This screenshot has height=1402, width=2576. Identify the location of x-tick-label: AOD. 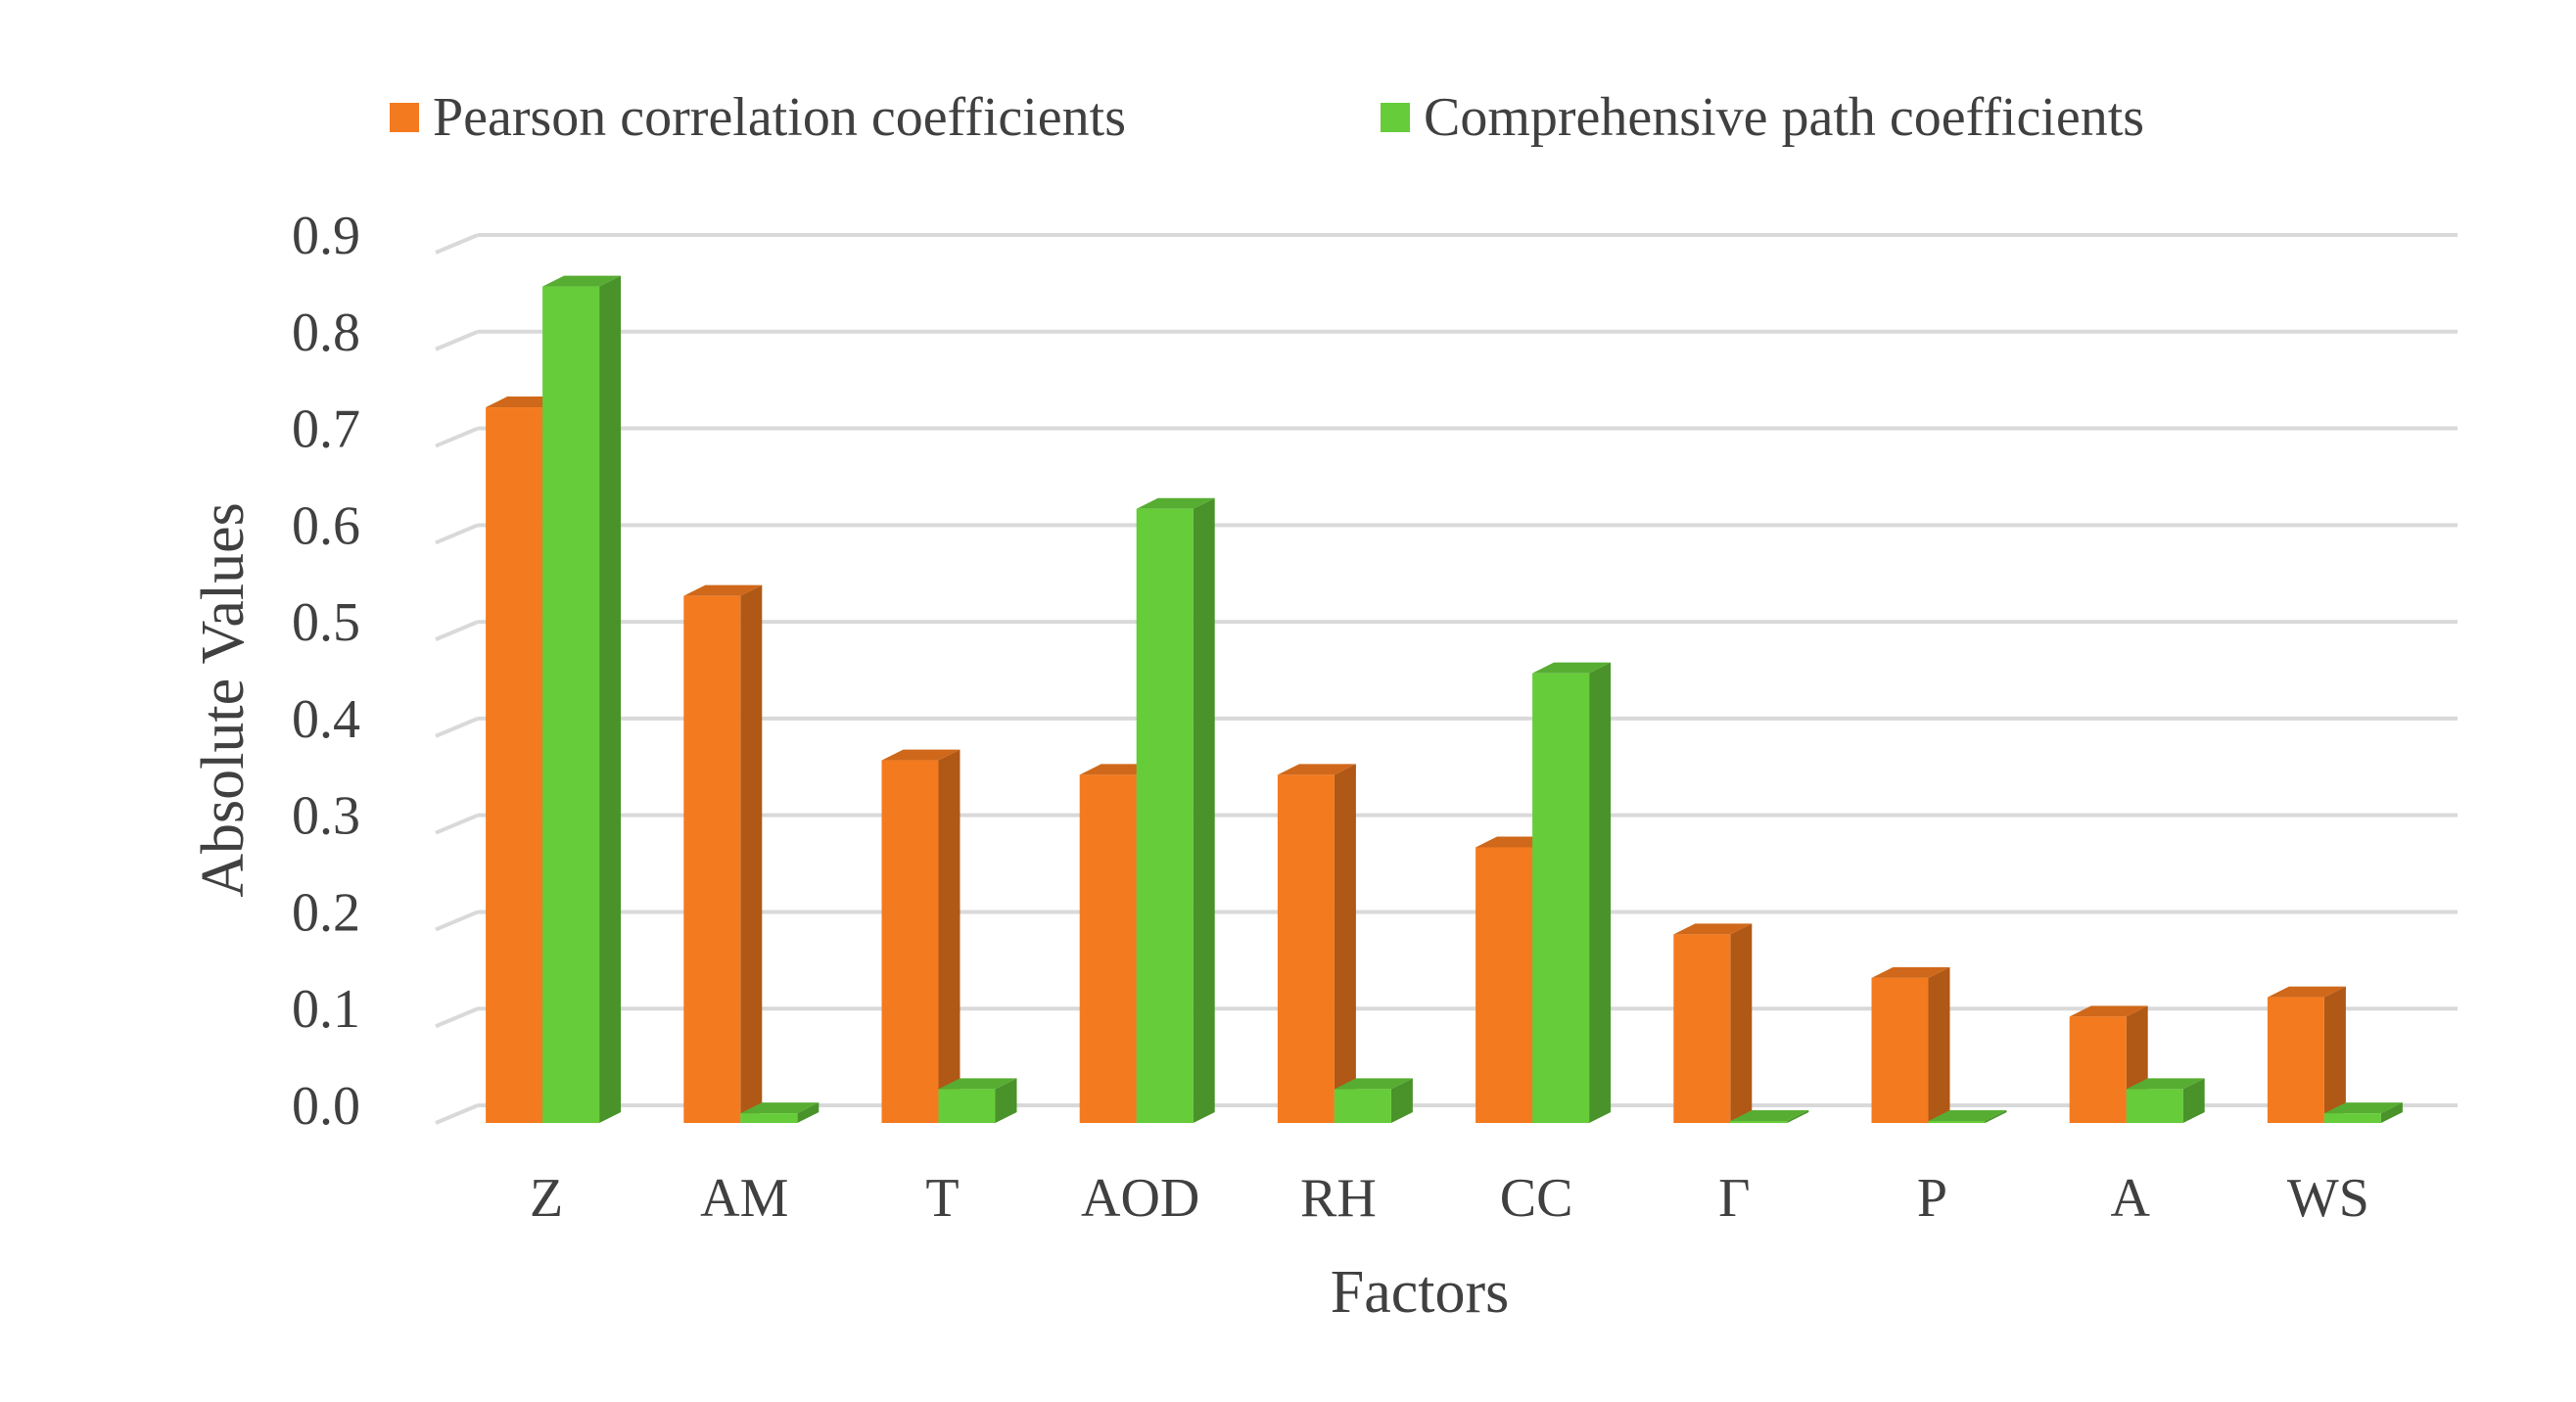
(1140, 1199).